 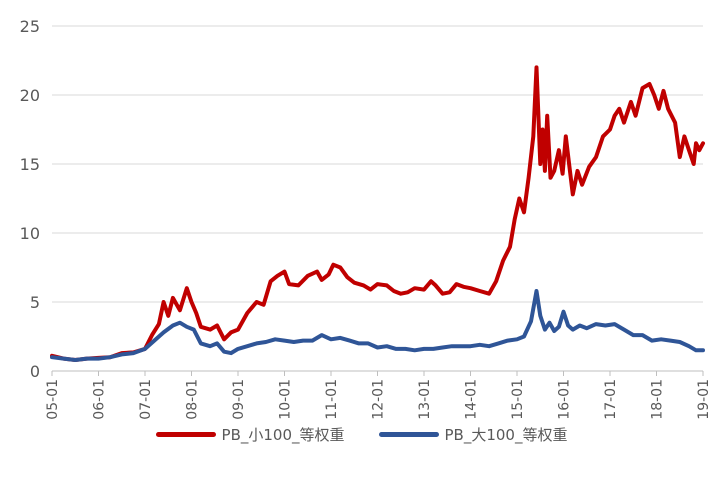 I want to click on x-tick-label: 18-01, so click(x=658, y=399).